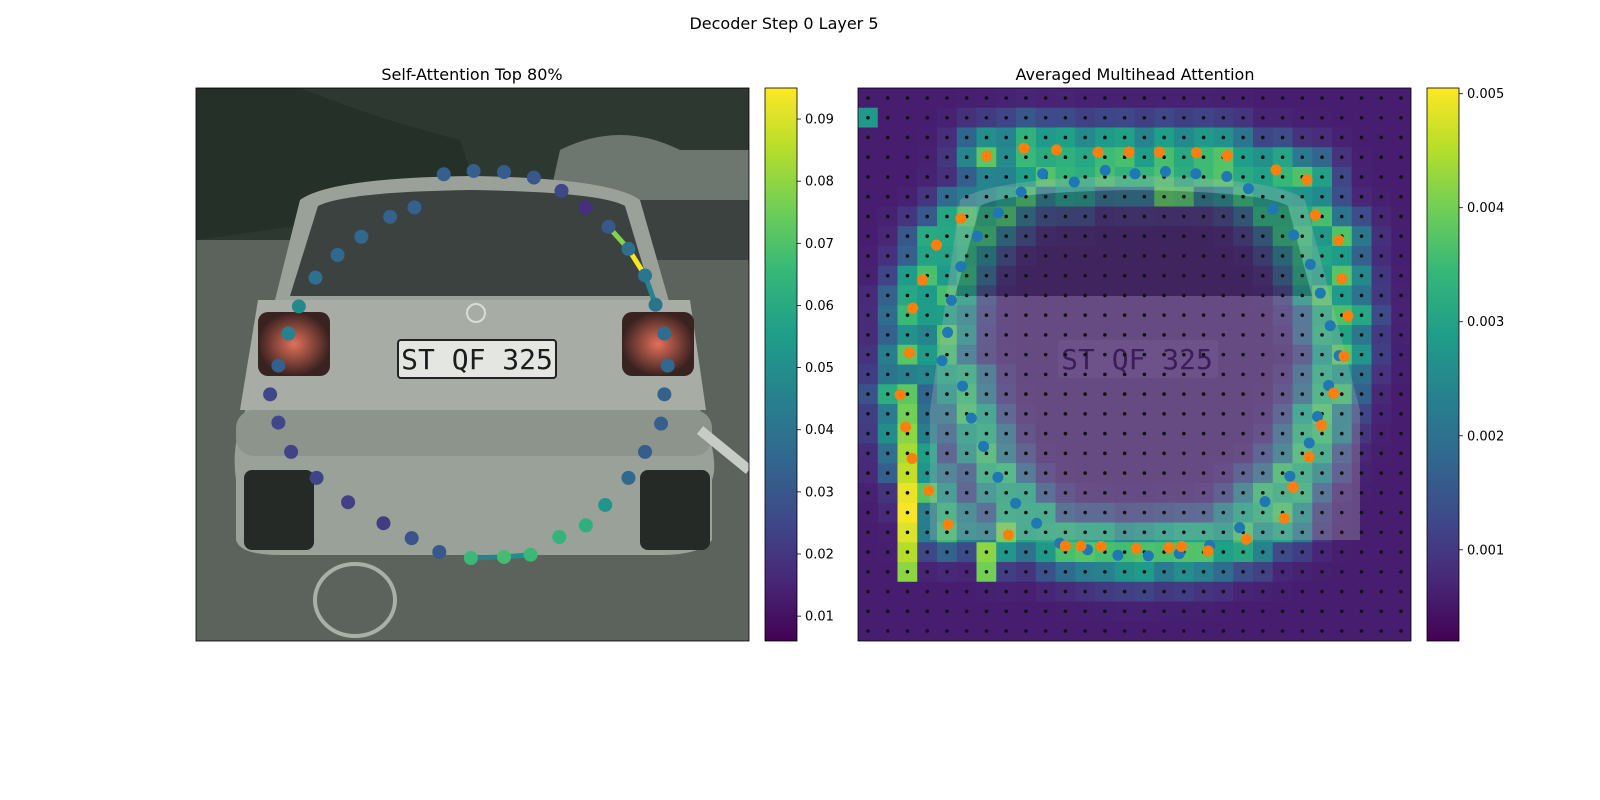 The width and height of the screenshot is (1600, 800). I want to click on colorbar-tick-label: 0.003, so click(1485, 322).